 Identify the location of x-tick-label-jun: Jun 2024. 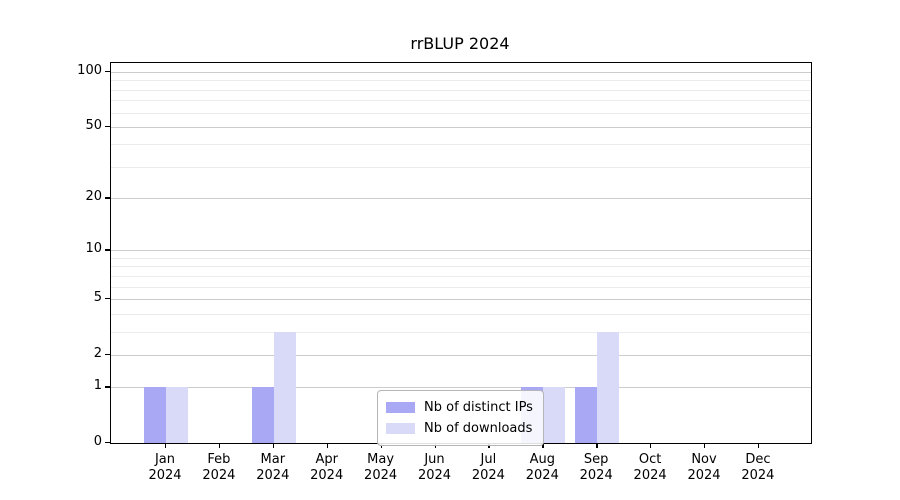
(435, 468).